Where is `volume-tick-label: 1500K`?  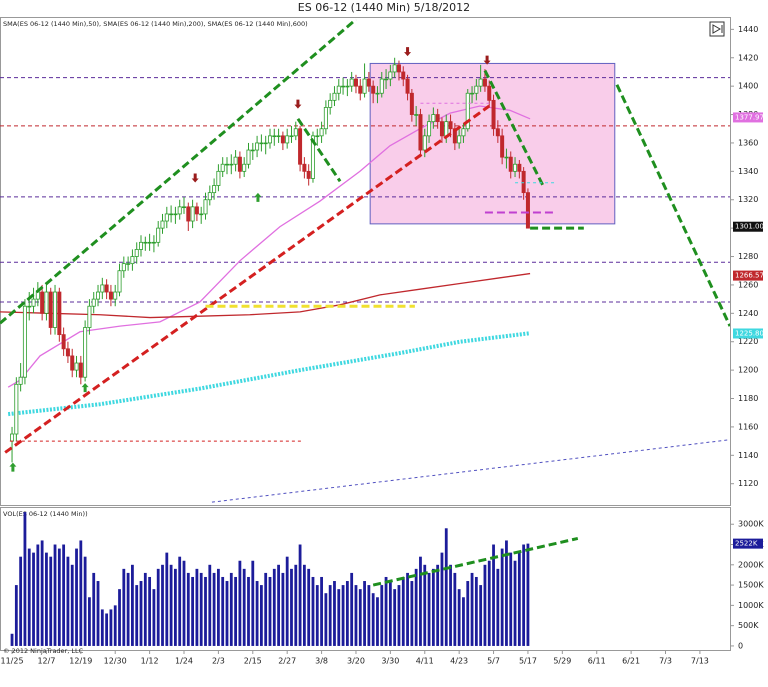
volume-tick-label: 1500K is located at coordinates (751, 585).